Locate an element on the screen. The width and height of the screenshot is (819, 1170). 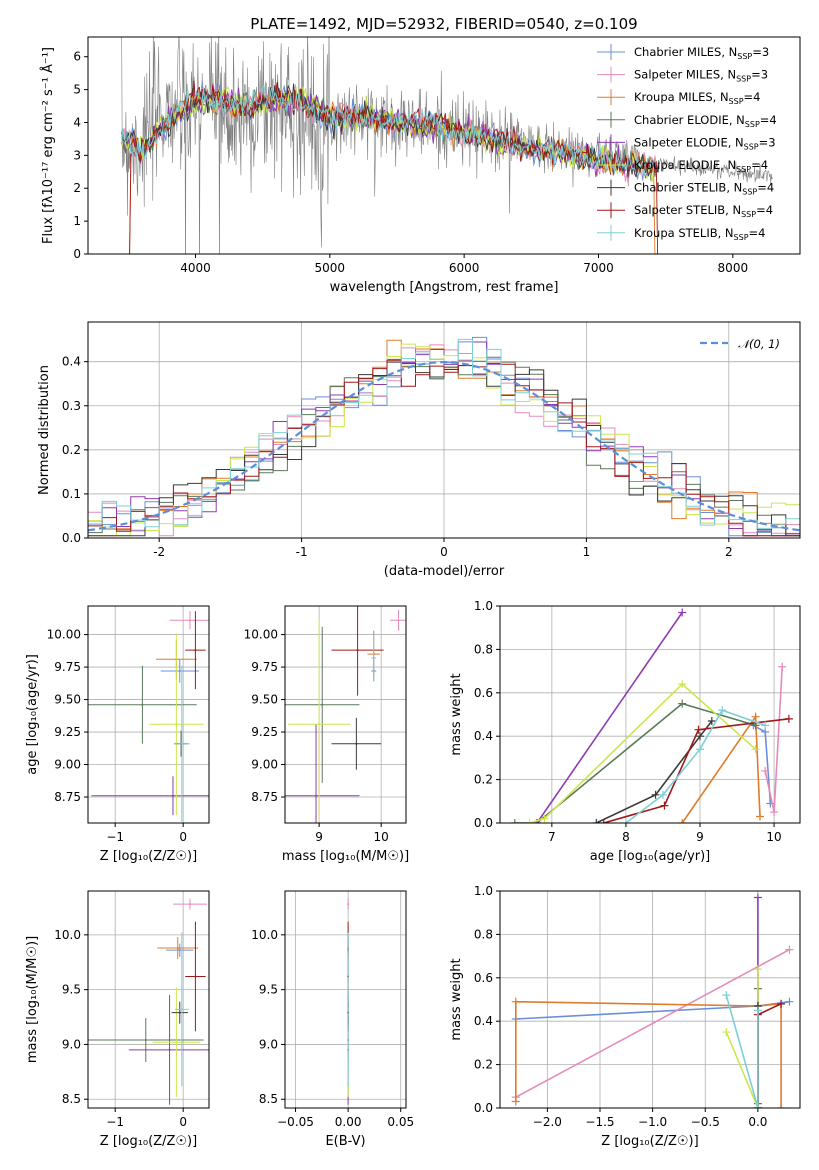
y-axis-label: age [log₁₀(age/yr)] is located at coordinates (32, 714).